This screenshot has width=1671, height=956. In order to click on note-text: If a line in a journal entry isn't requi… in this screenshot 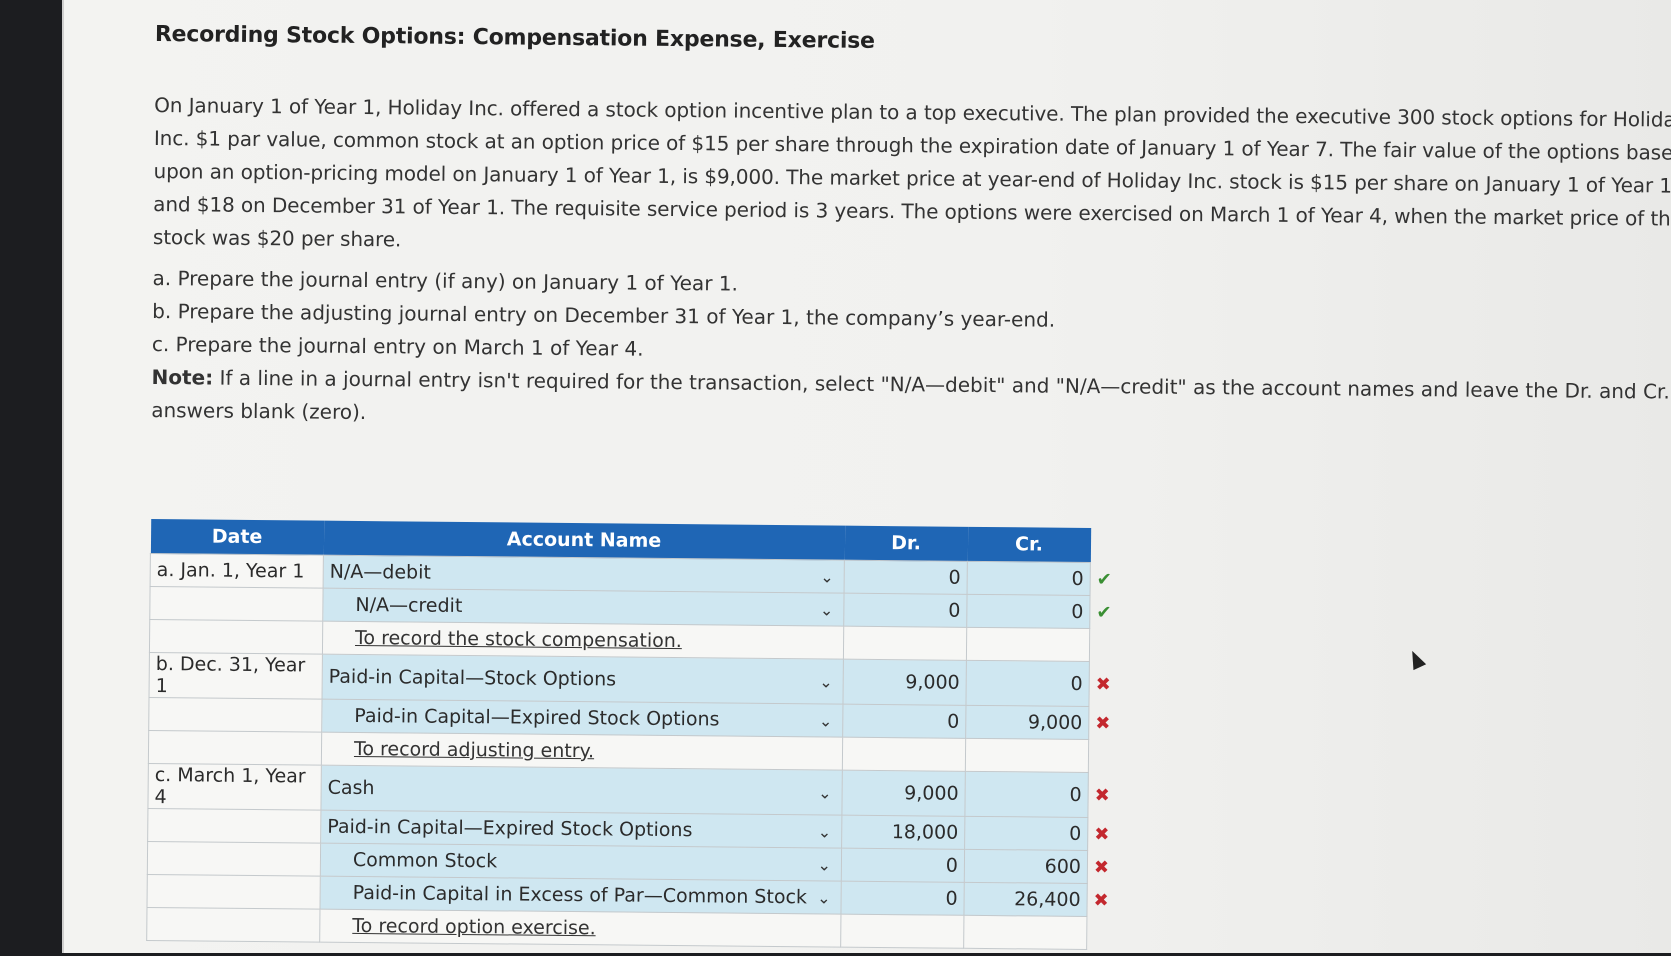, I will do `click(910, 395)`.